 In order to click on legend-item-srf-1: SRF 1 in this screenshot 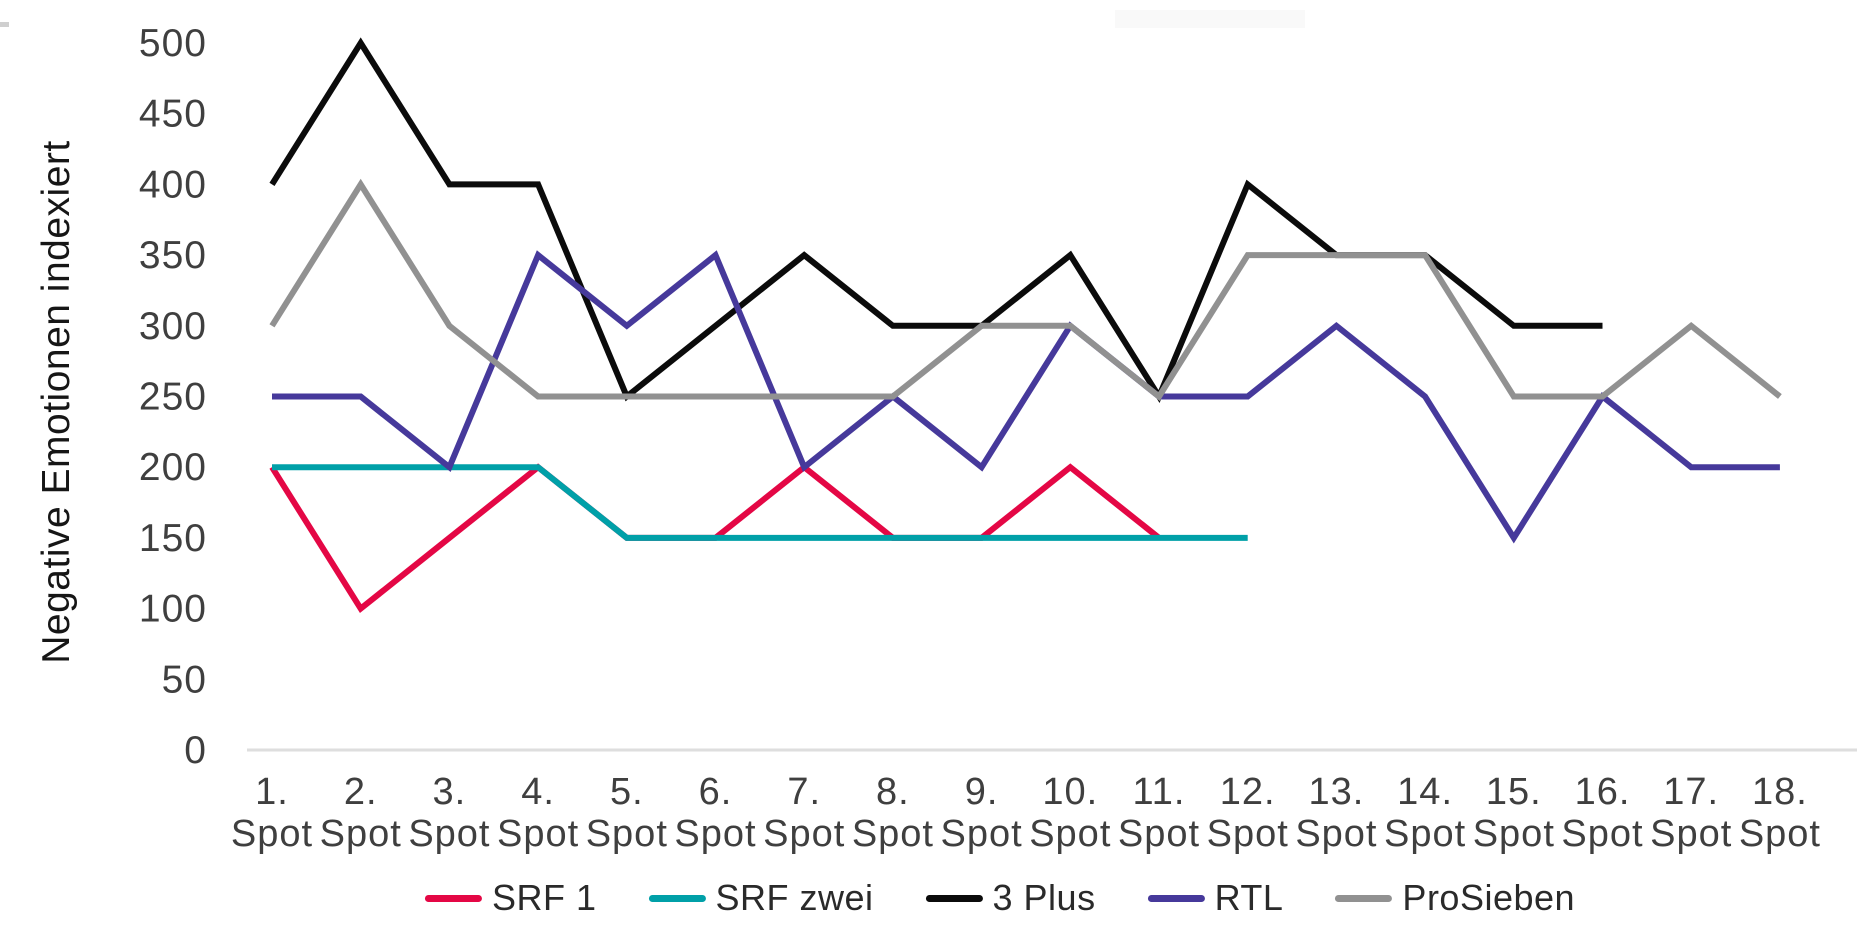, I will do `click(510, 898)`.